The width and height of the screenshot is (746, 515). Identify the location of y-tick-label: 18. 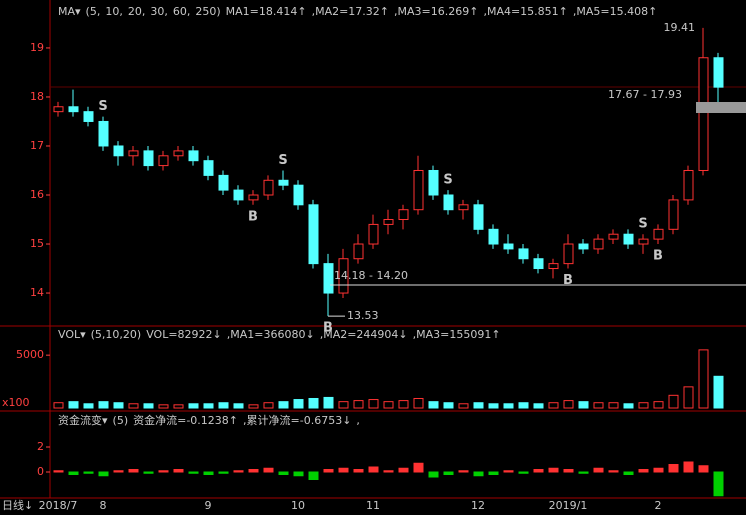
(37, 96).